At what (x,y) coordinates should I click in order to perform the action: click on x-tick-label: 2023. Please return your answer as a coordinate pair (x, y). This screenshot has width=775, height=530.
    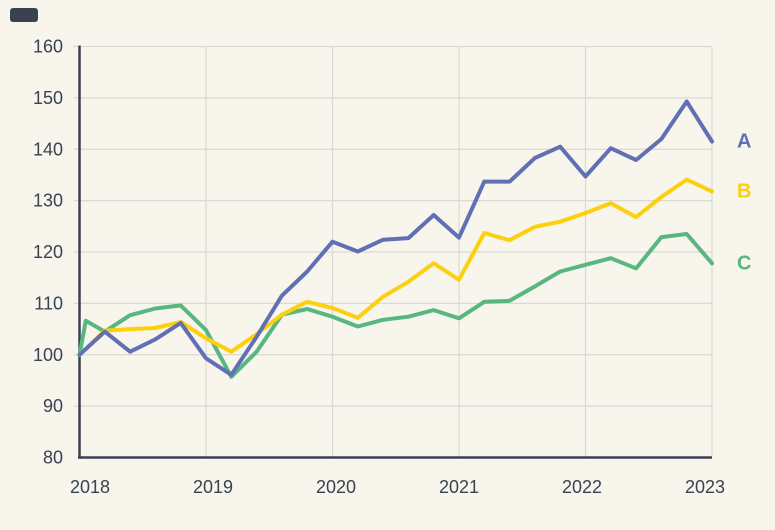
    Looking at the image, I should click on (705, 487).